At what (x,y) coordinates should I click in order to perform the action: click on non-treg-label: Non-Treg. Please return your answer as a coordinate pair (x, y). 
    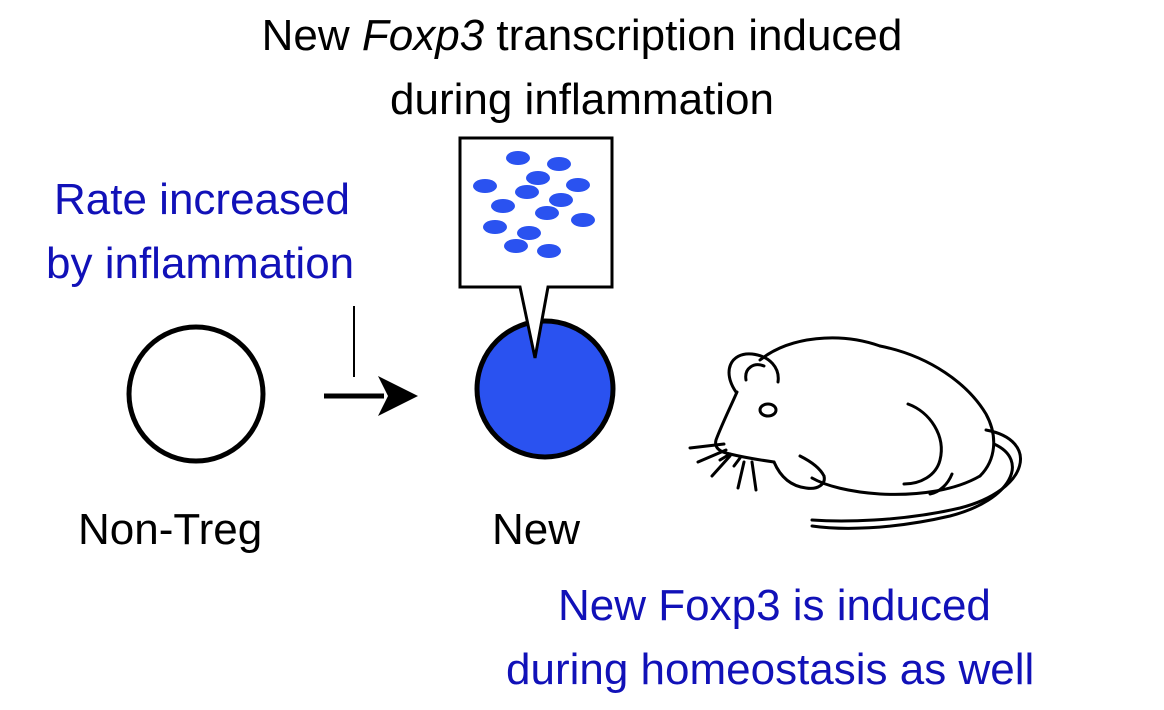
    Looking at the image, I should click on (170, 529).